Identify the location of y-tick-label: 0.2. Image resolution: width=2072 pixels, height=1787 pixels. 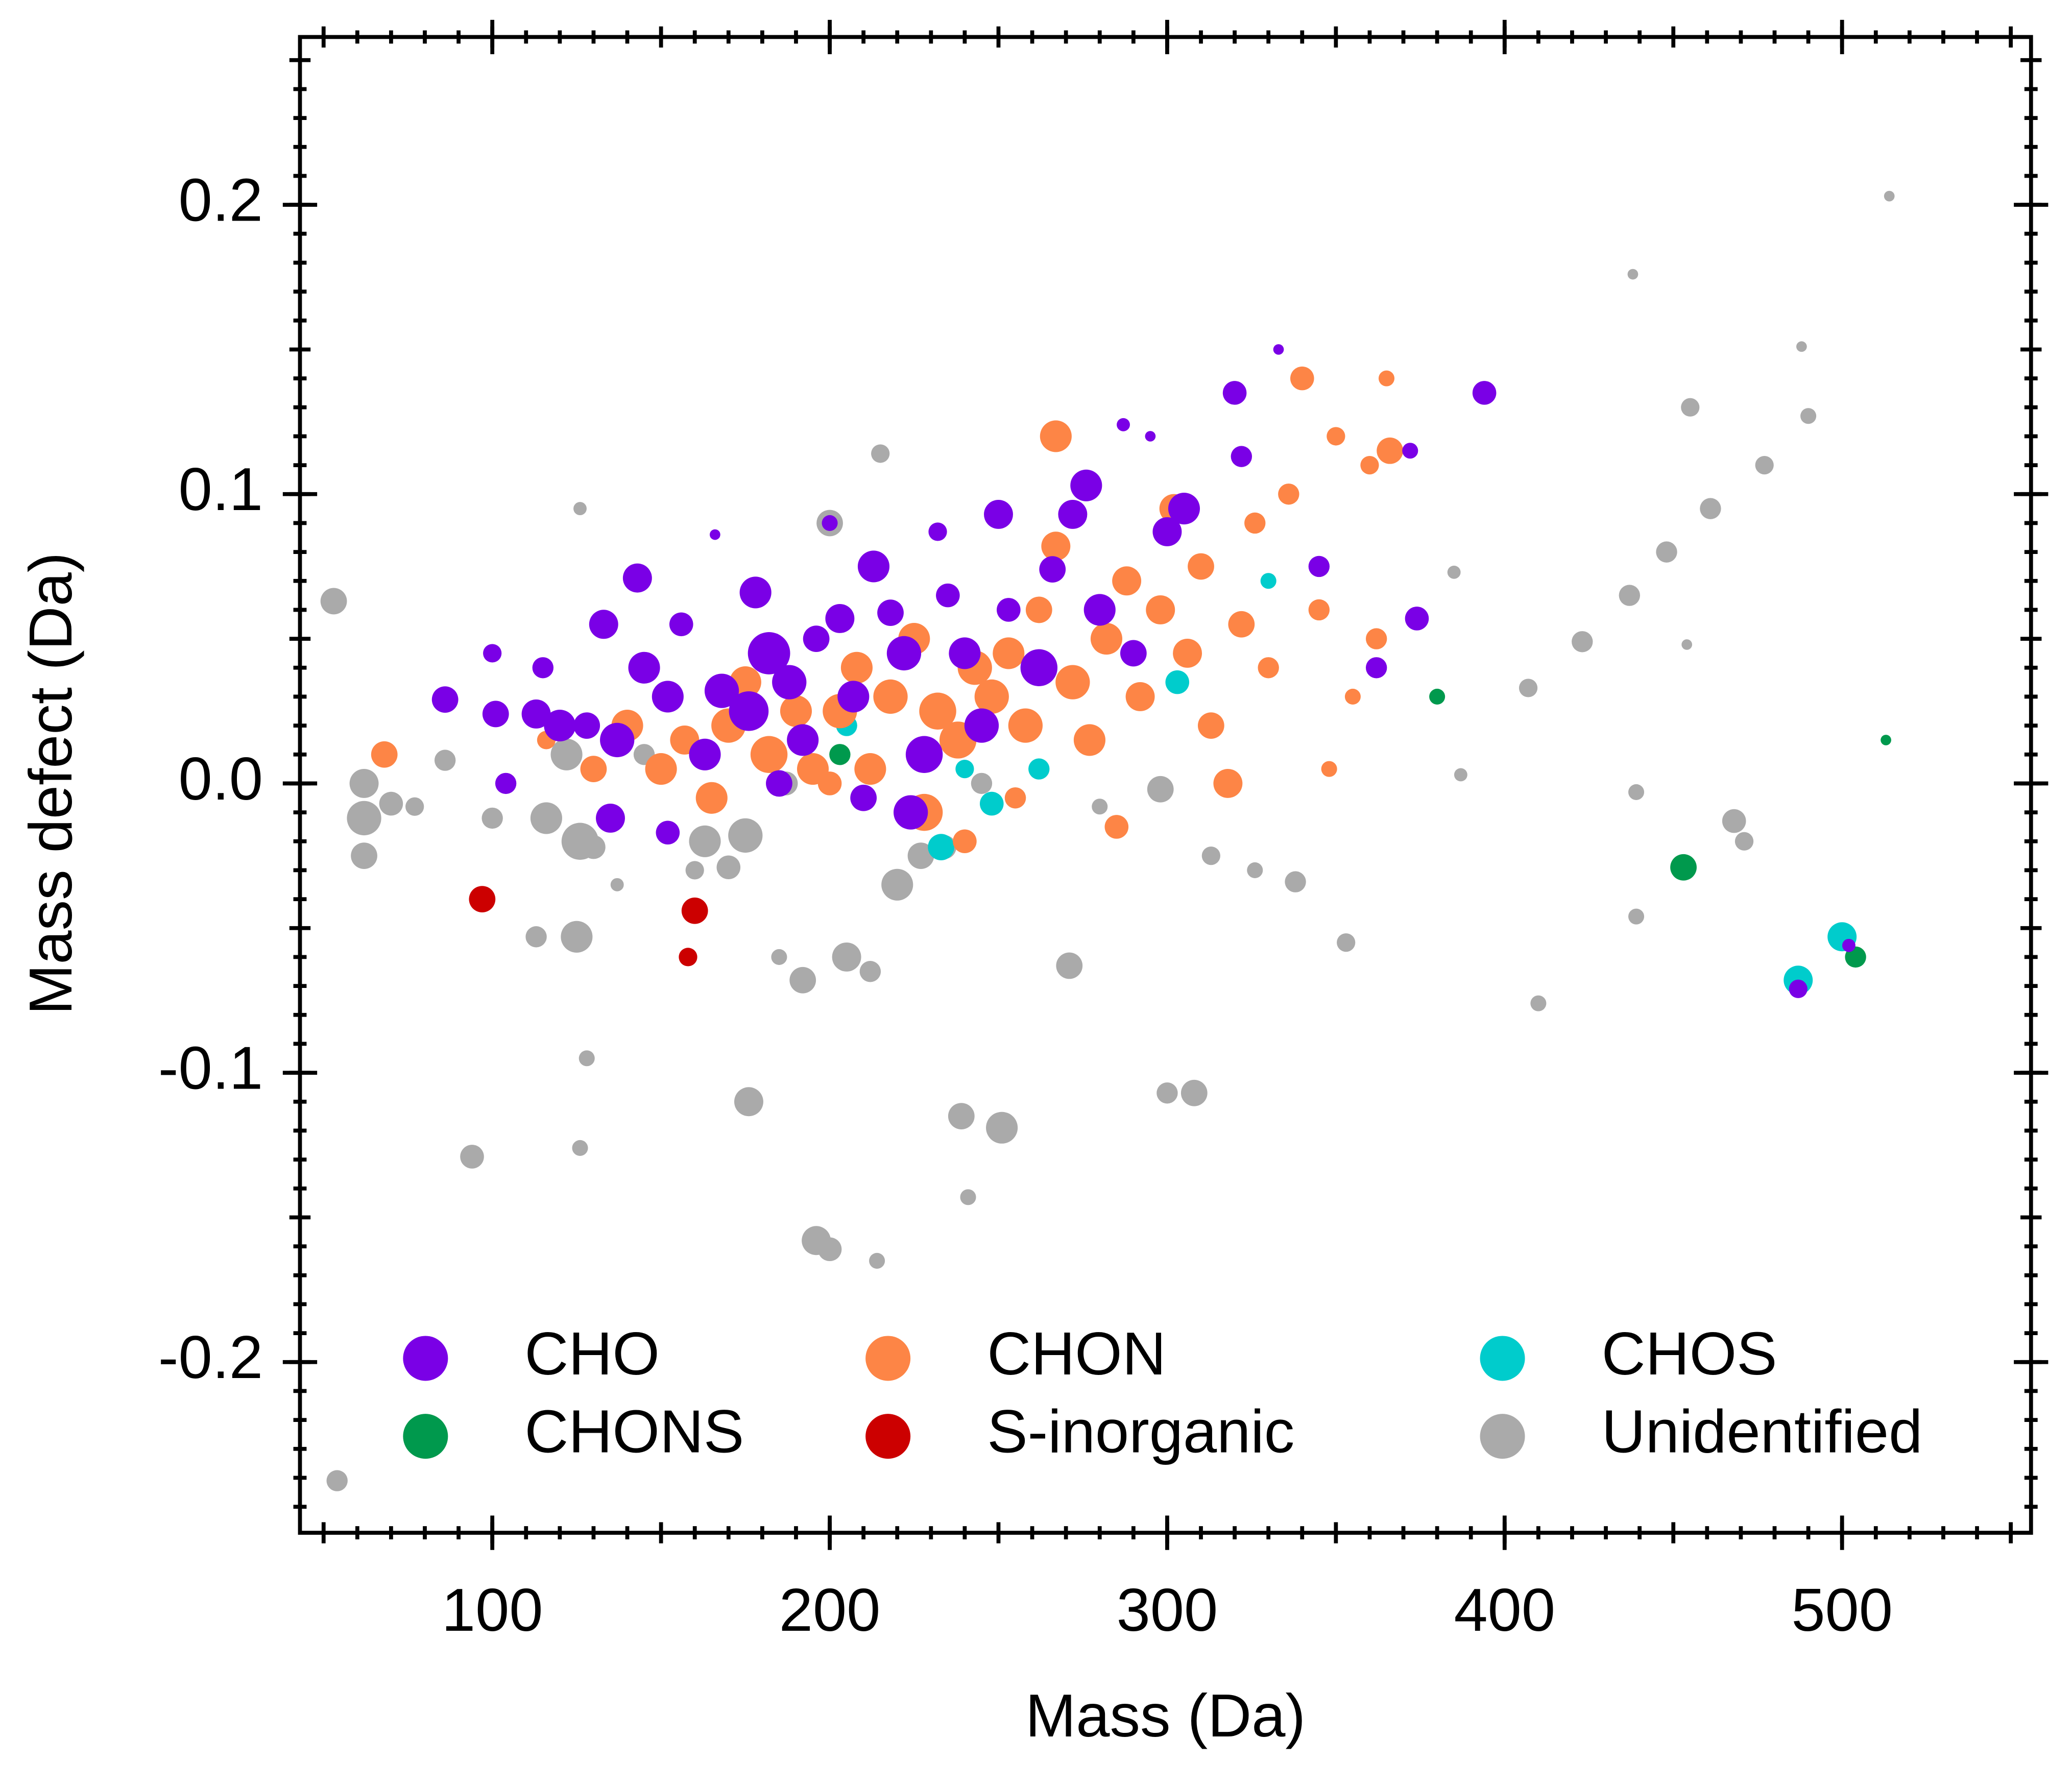
(221, 200).